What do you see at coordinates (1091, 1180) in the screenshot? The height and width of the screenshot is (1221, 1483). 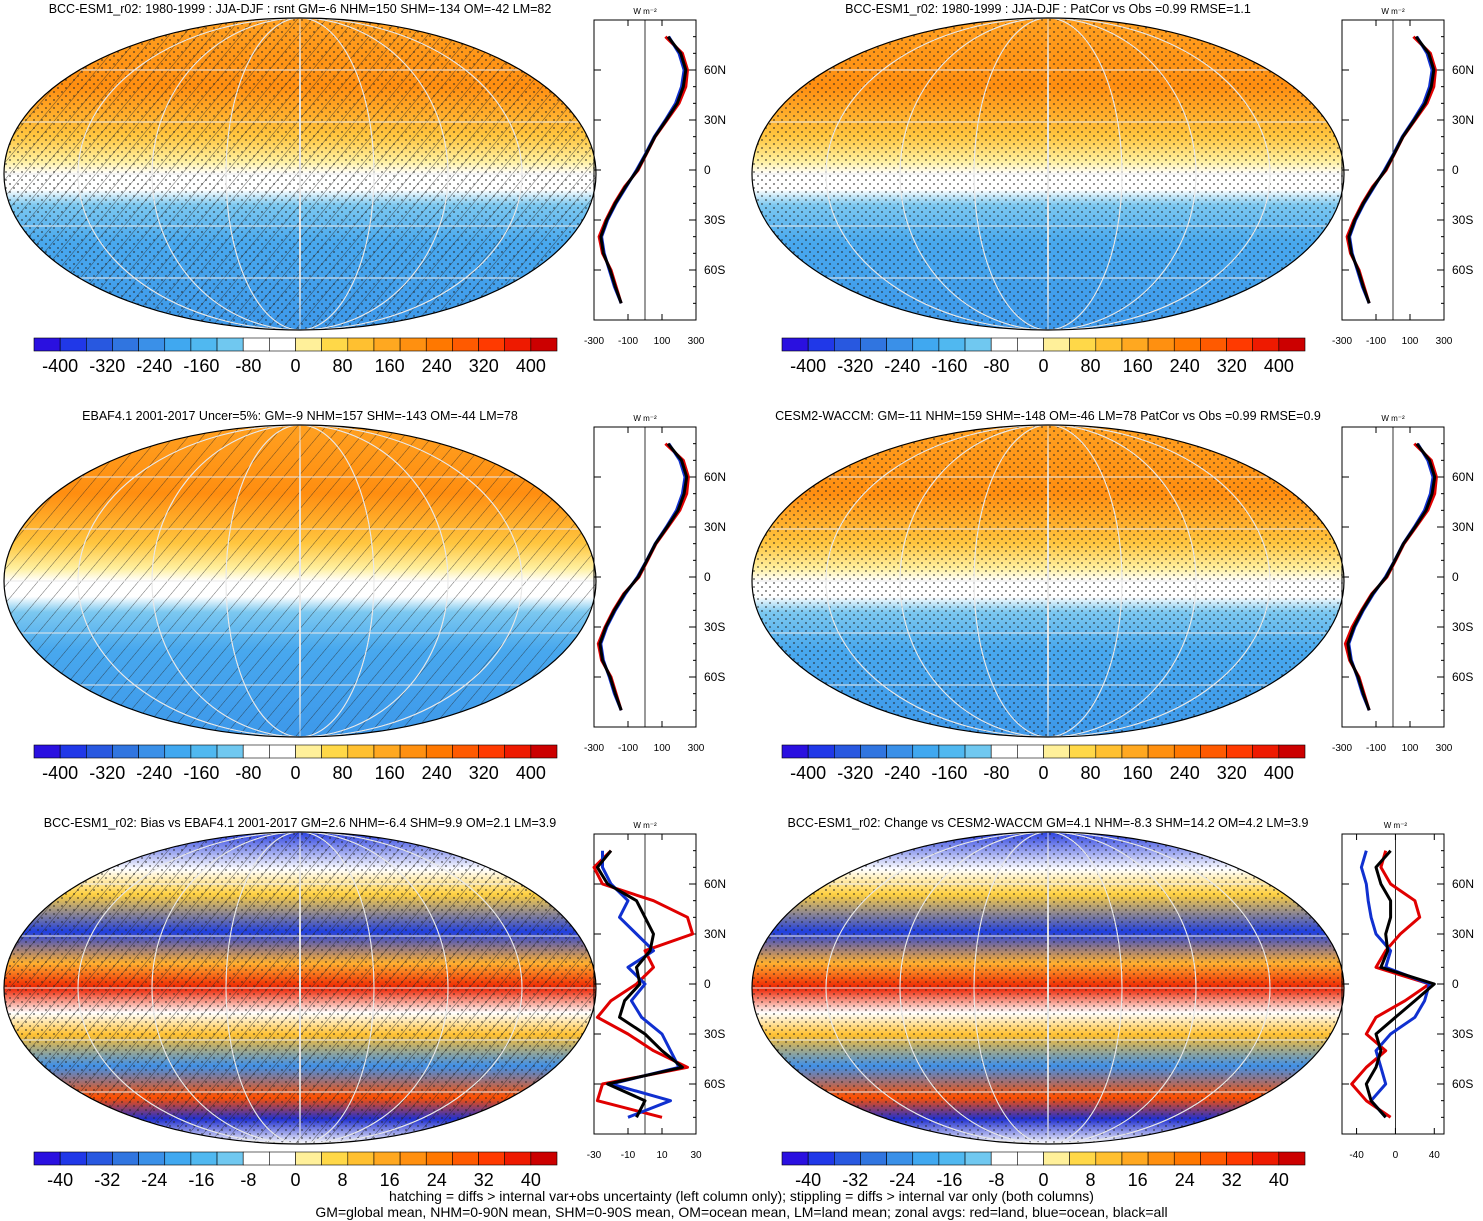 I see `colorbar-tick-label: 8` at bounding box center [1091, 1180].